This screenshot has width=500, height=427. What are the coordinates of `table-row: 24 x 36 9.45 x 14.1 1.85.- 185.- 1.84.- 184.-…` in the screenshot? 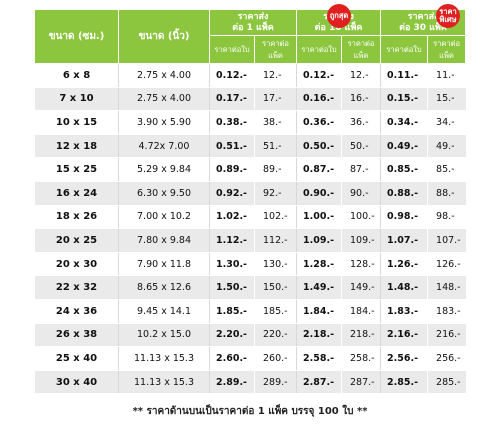 It's located at (250, 311).